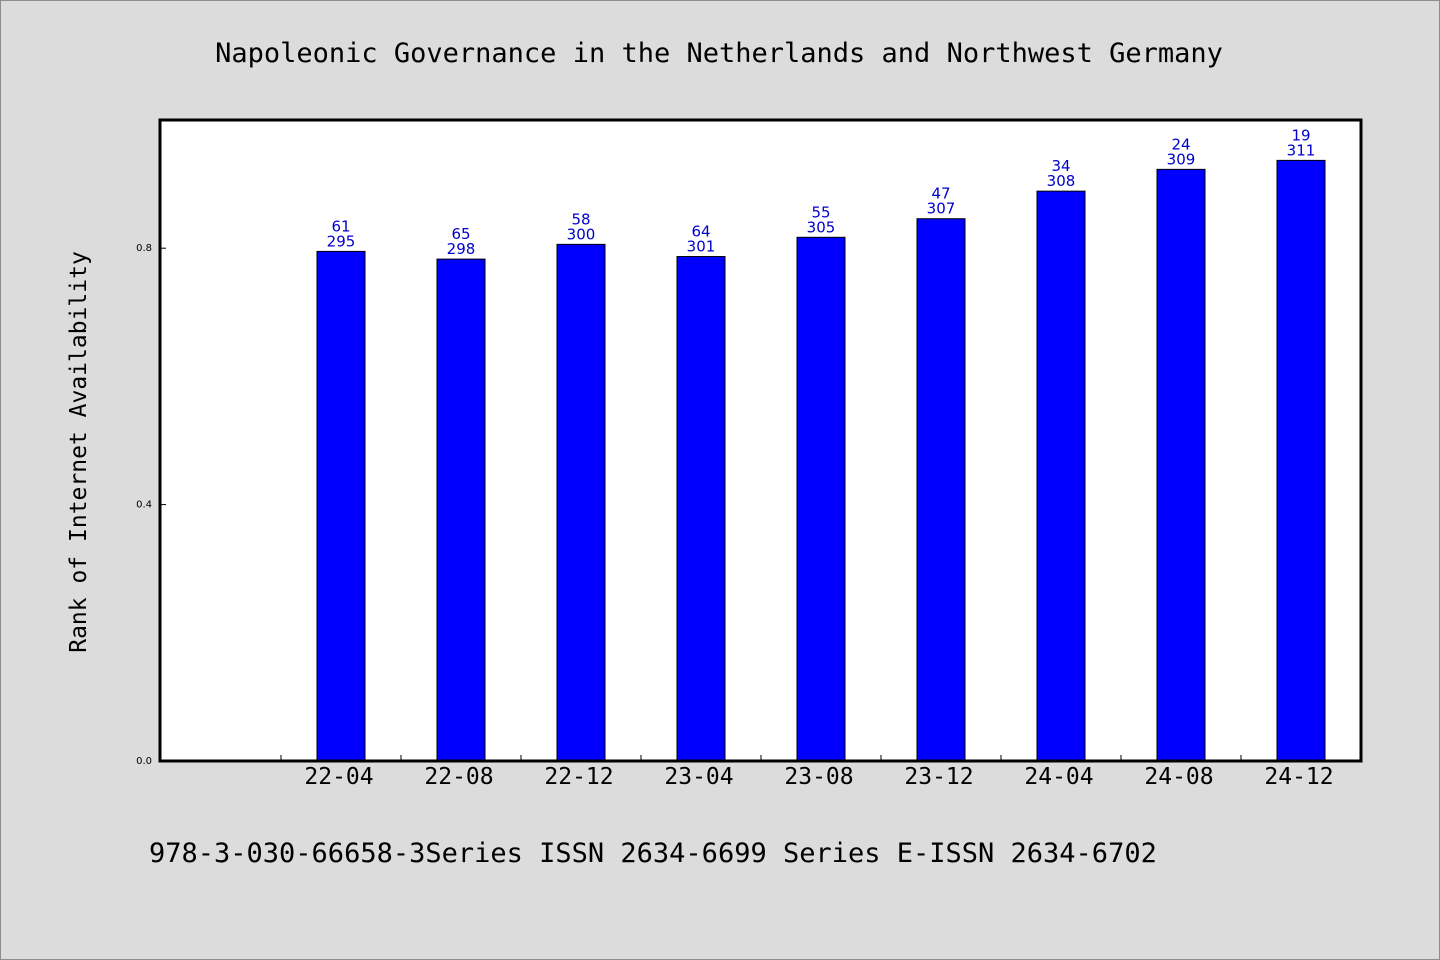 Image resolution: width=1440 pixels, height=960 pixels. What do you see at coordinates (818, 777) in the screenshot?
I see `x-tick-label-23-08: 23-08` at bounding box center [818, 777].